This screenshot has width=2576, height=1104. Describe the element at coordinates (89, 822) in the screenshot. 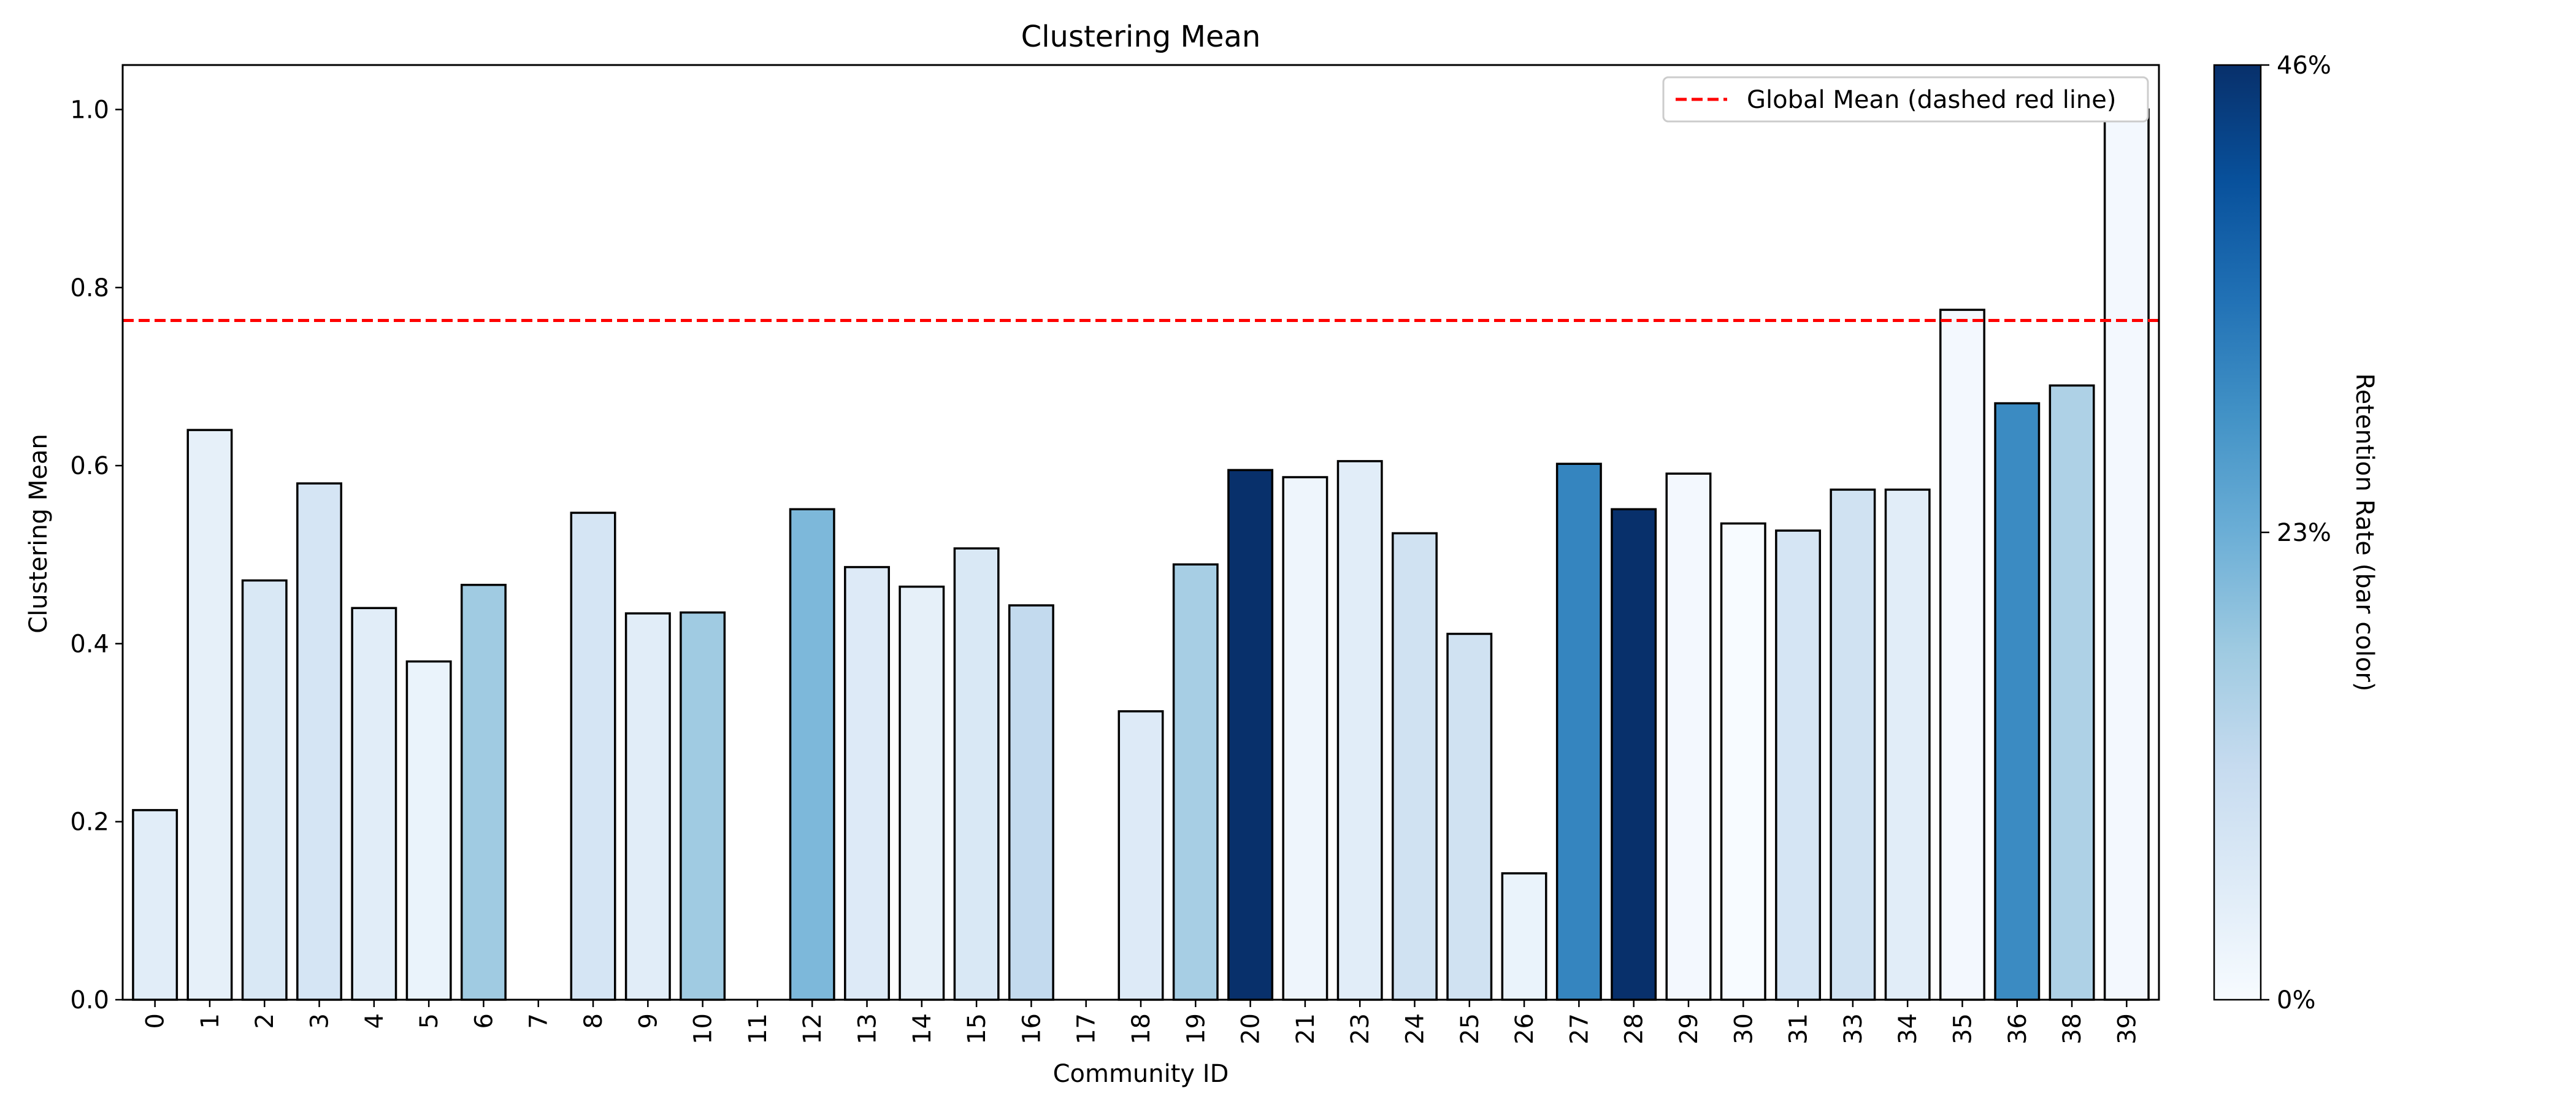

I see `y-tick-label: 0.2` at that location.